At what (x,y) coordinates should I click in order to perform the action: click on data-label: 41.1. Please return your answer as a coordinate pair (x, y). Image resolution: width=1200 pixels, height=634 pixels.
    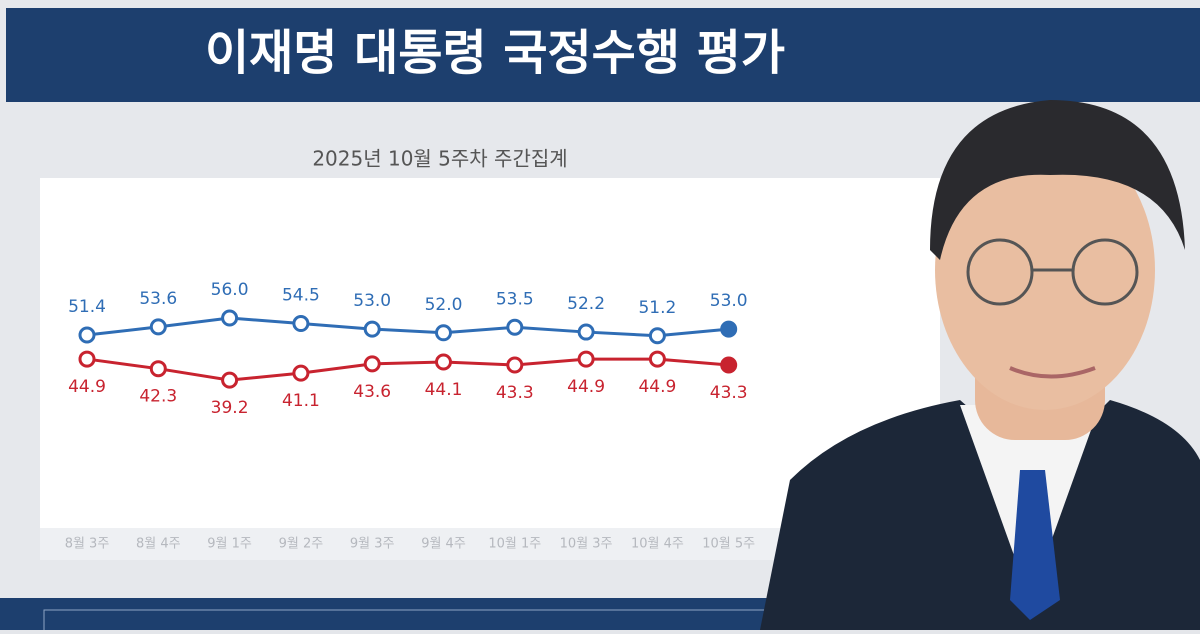
    Looking at the image, I should click on (301, 401).